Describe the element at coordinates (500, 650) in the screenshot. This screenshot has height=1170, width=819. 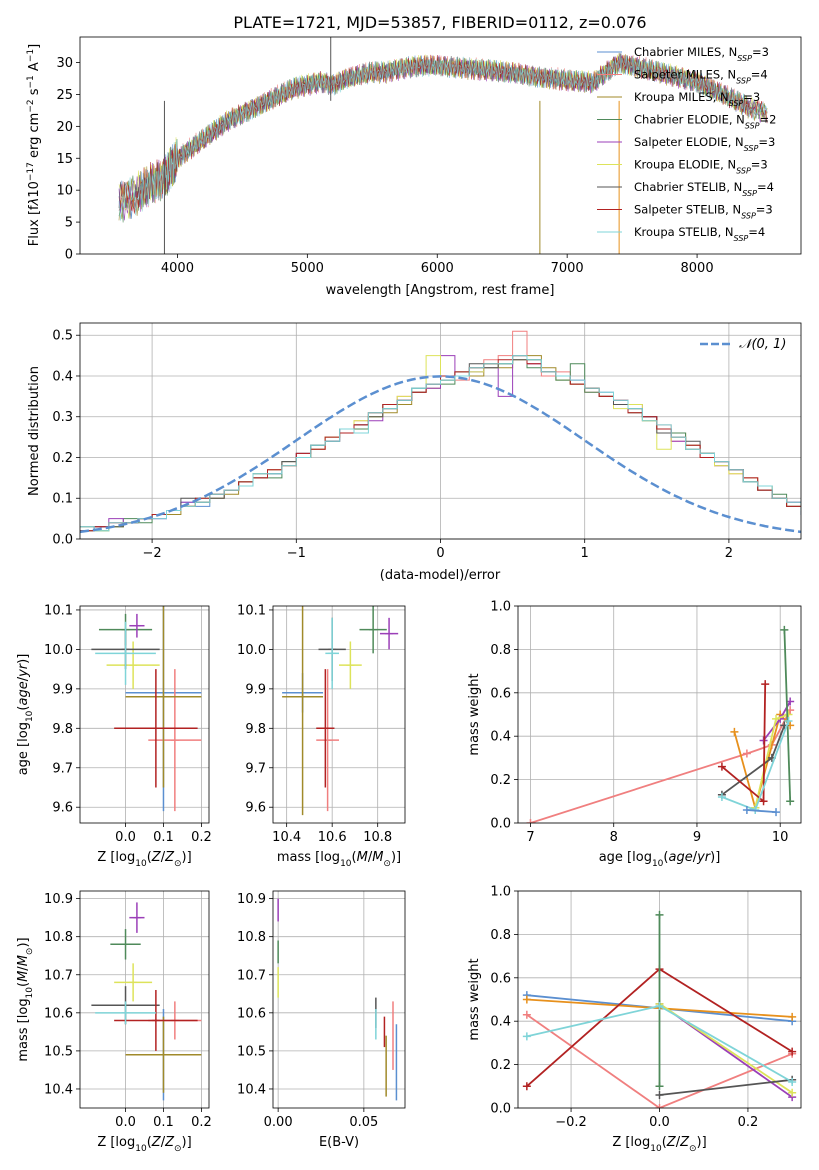
I see `y-tick-label: 0.8` at that location.